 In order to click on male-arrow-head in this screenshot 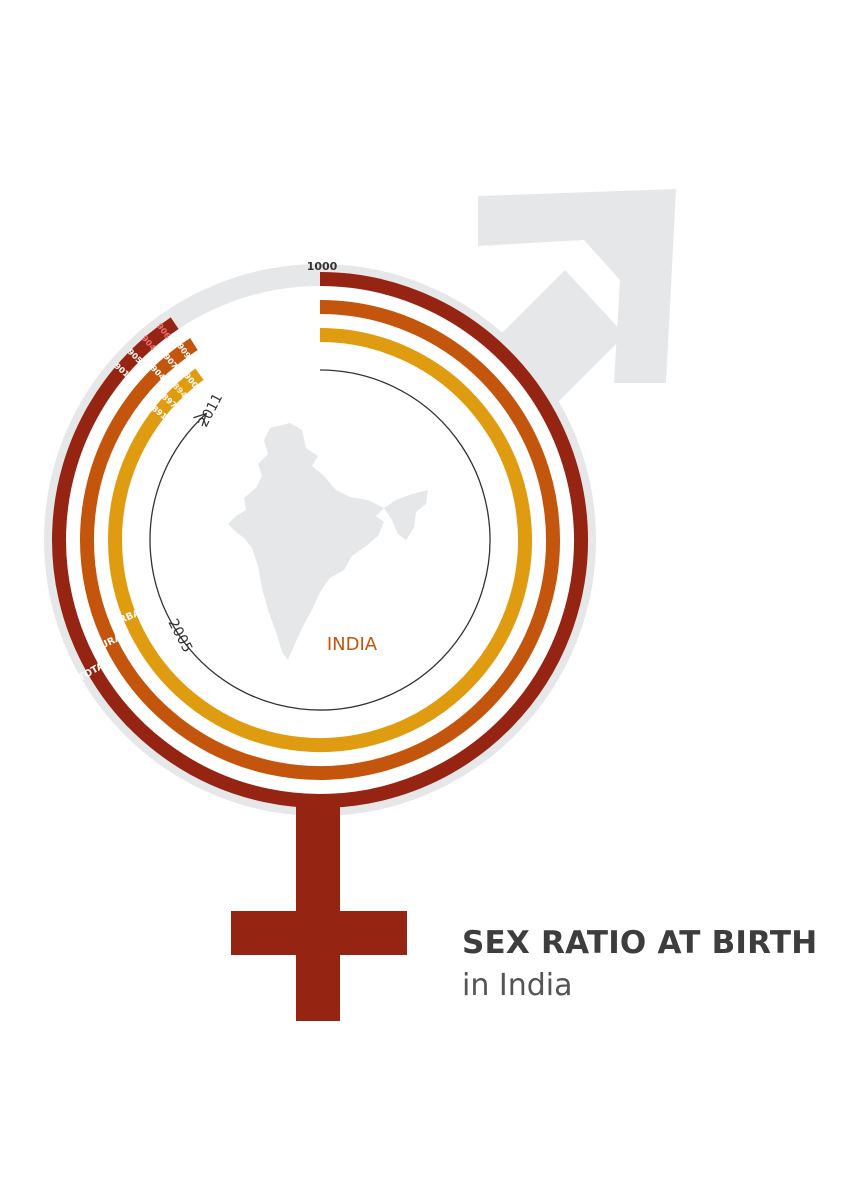, I will do `click(577, 286)`.